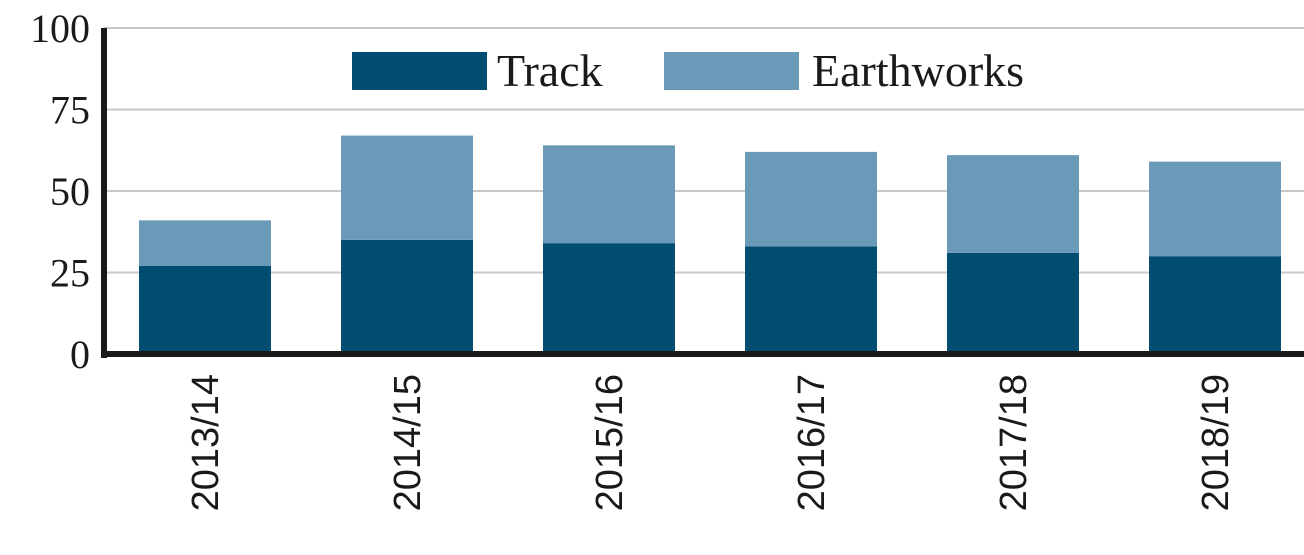 This screenshot has width=1304, height=555. I want to click on legend-label-track: Track, so click(550, 70).